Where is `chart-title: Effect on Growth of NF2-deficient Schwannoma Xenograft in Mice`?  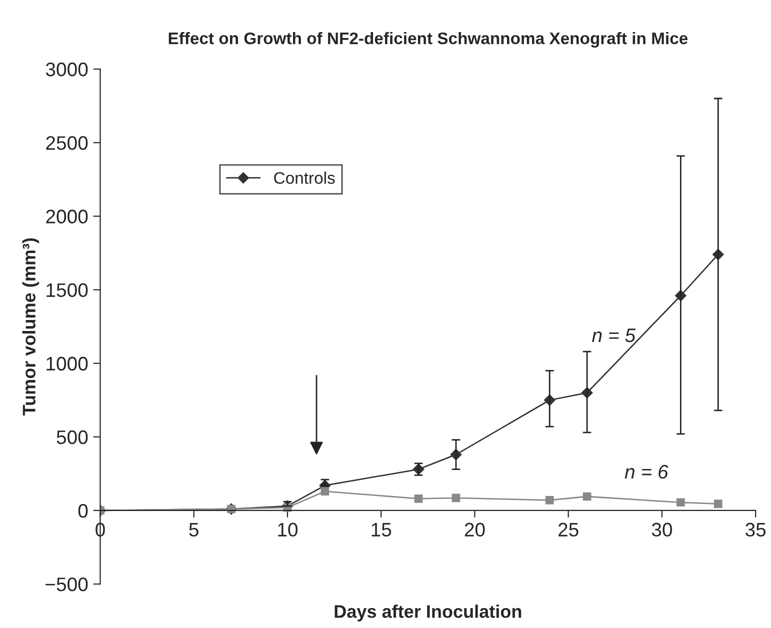
chart-title: Effect on Growth of NF2-deficient Schwannoma Xenograft in Mice is located at coordinates (428, 40).